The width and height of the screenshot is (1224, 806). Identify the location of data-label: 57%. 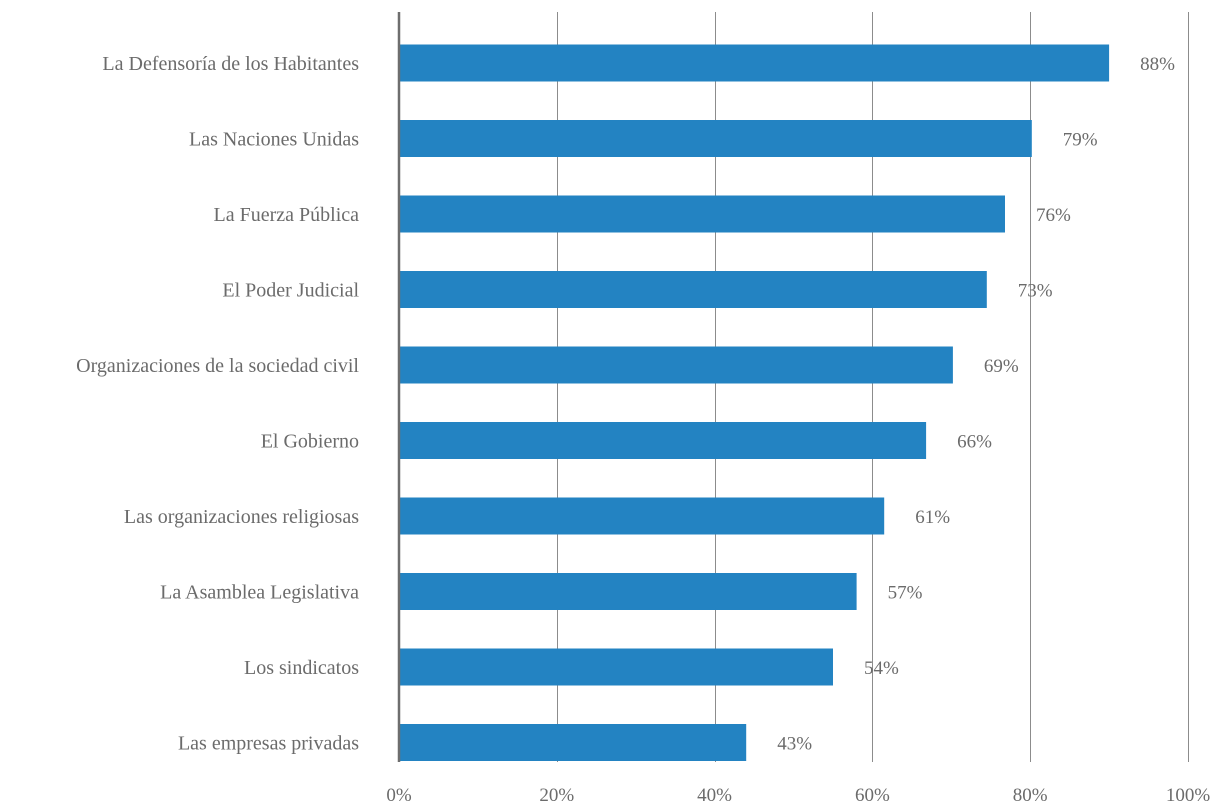
(905, 593).